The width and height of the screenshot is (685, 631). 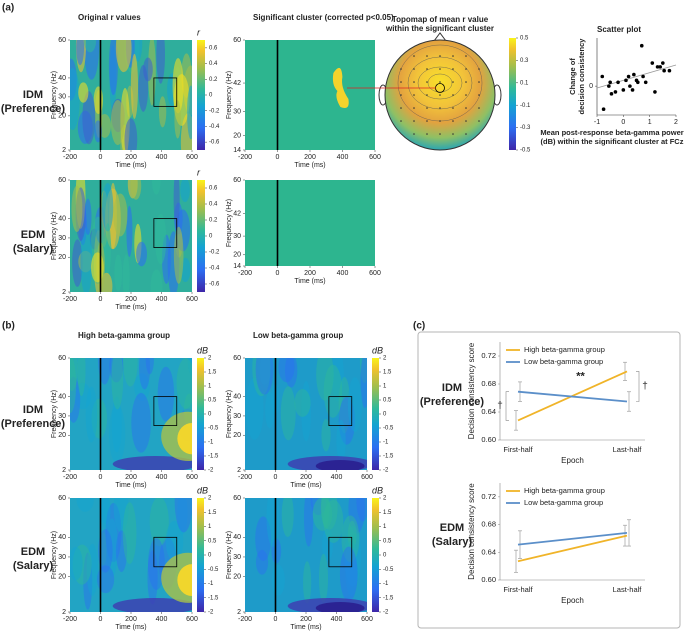 I want to click on colorbar-tick-label: 0, so click(x=211, y=237).